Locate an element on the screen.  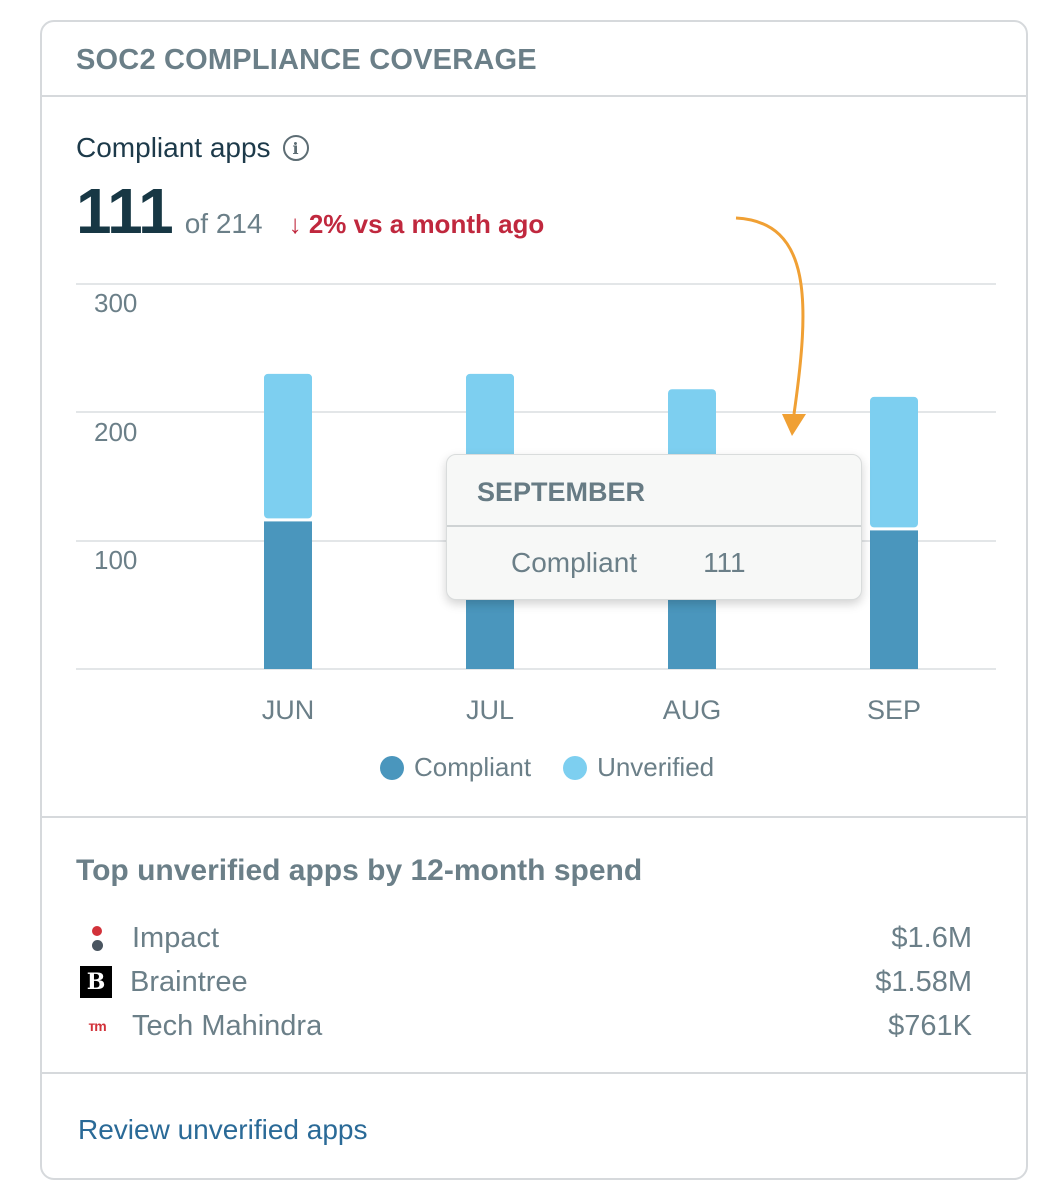
app-row-impact: Impact $1.6M is located at coordinates (526, 938).